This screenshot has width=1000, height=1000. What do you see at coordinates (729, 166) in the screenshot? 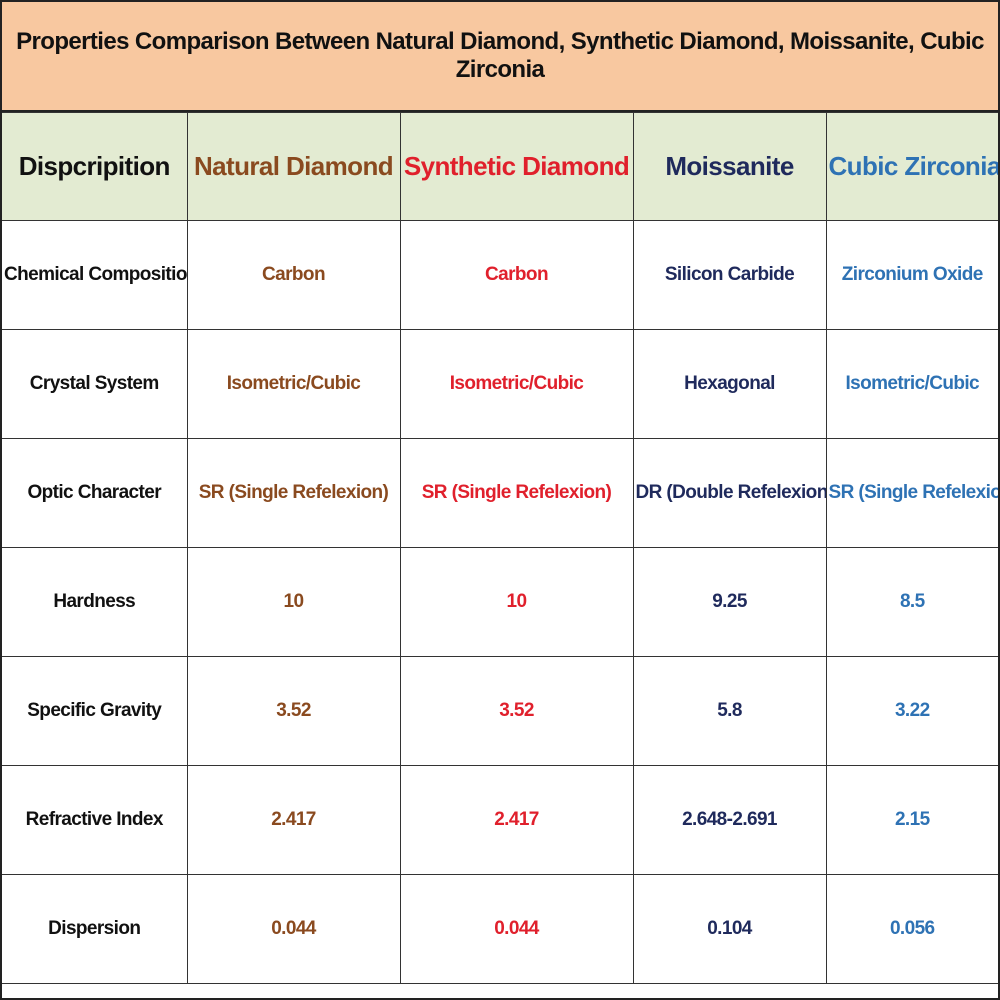
I see `column-header: Moissanite` at bounding box center [729, 166].